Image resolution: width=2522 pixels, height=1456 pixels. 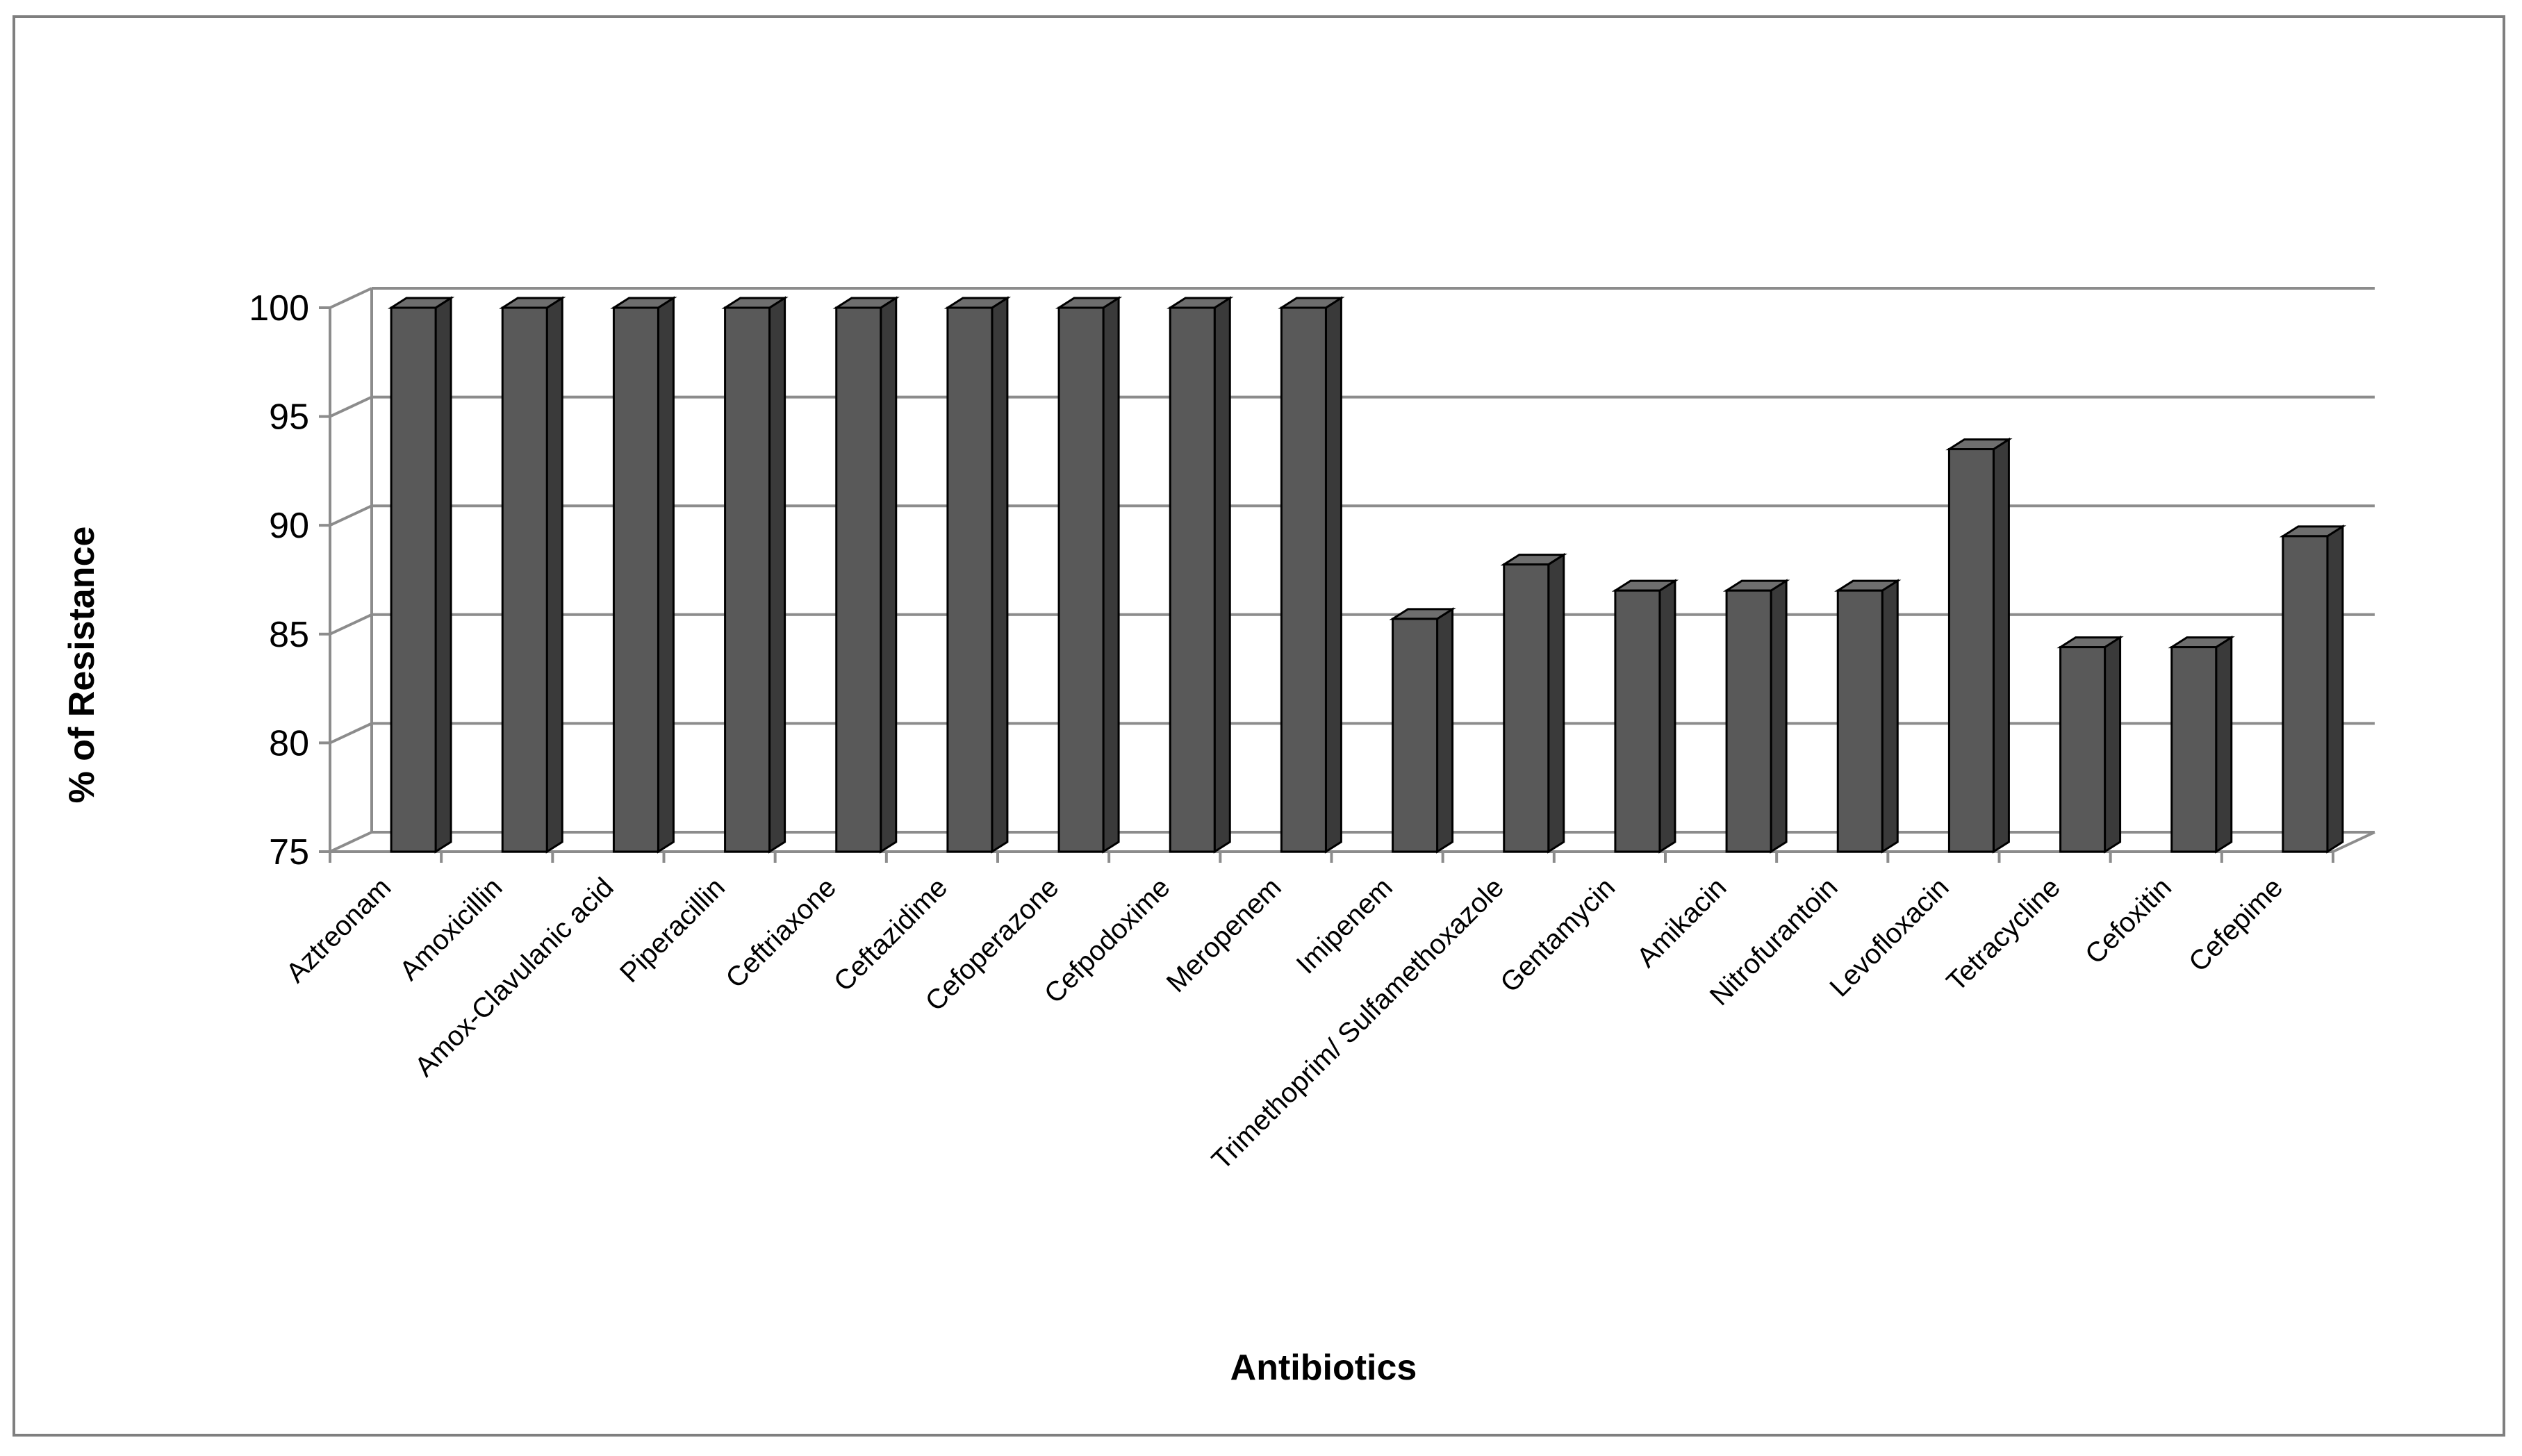 I want to click on x-axis-title: Antibiotics, so click(x=1323, y=1368).